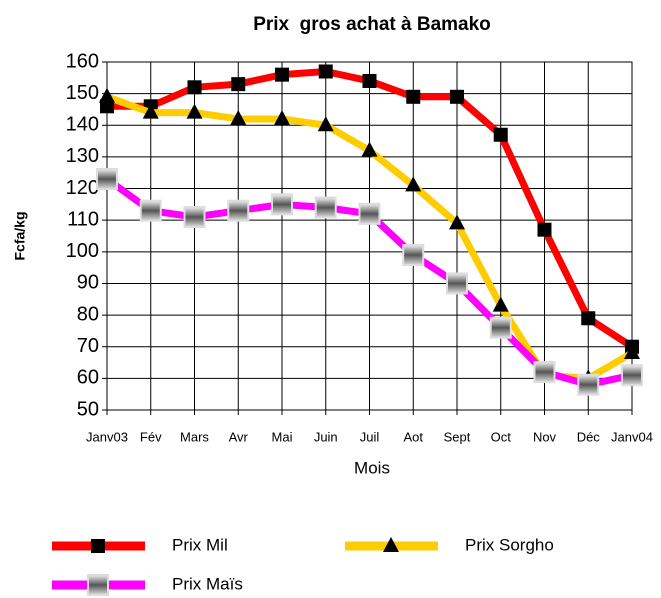  What do you see at coordinates (82, 156) in the screenshot?
I see `y-tick-label: 130` at bounding box center [82, 156].